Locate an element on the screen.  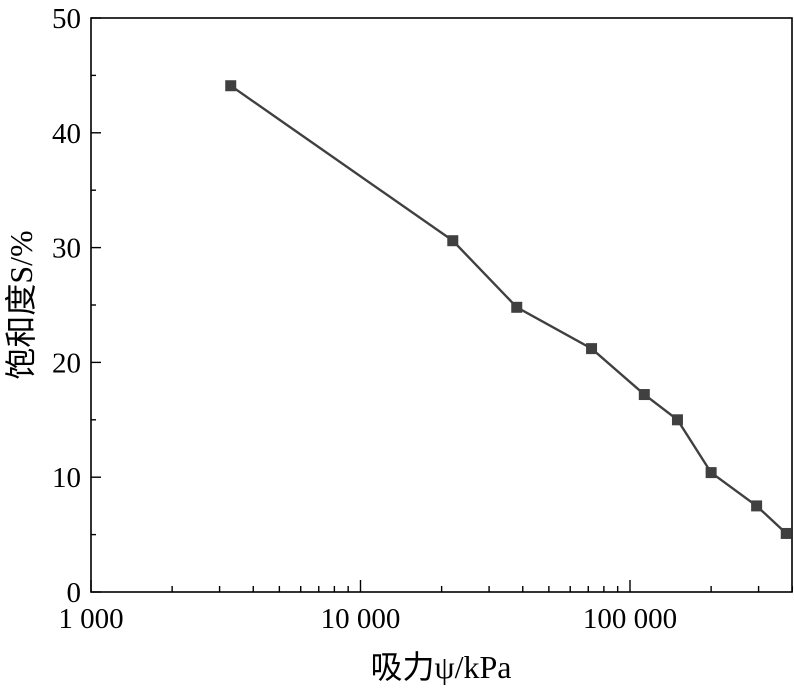
x-tick-label: 10 000 is located at coordinates (361, 619).